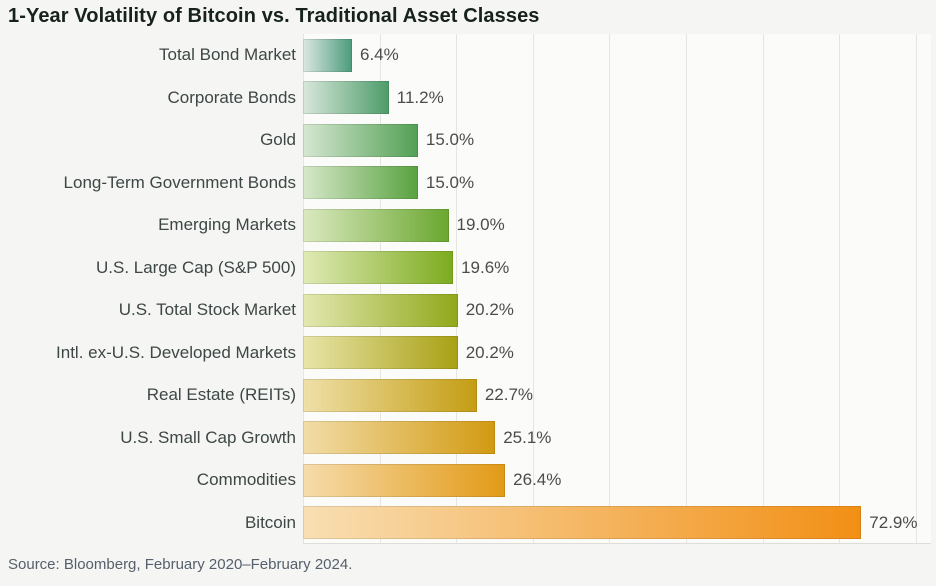 The width and height of the screenshot is (936, 586). I want to click on bar-area: 26.4%, so click(617, 480).